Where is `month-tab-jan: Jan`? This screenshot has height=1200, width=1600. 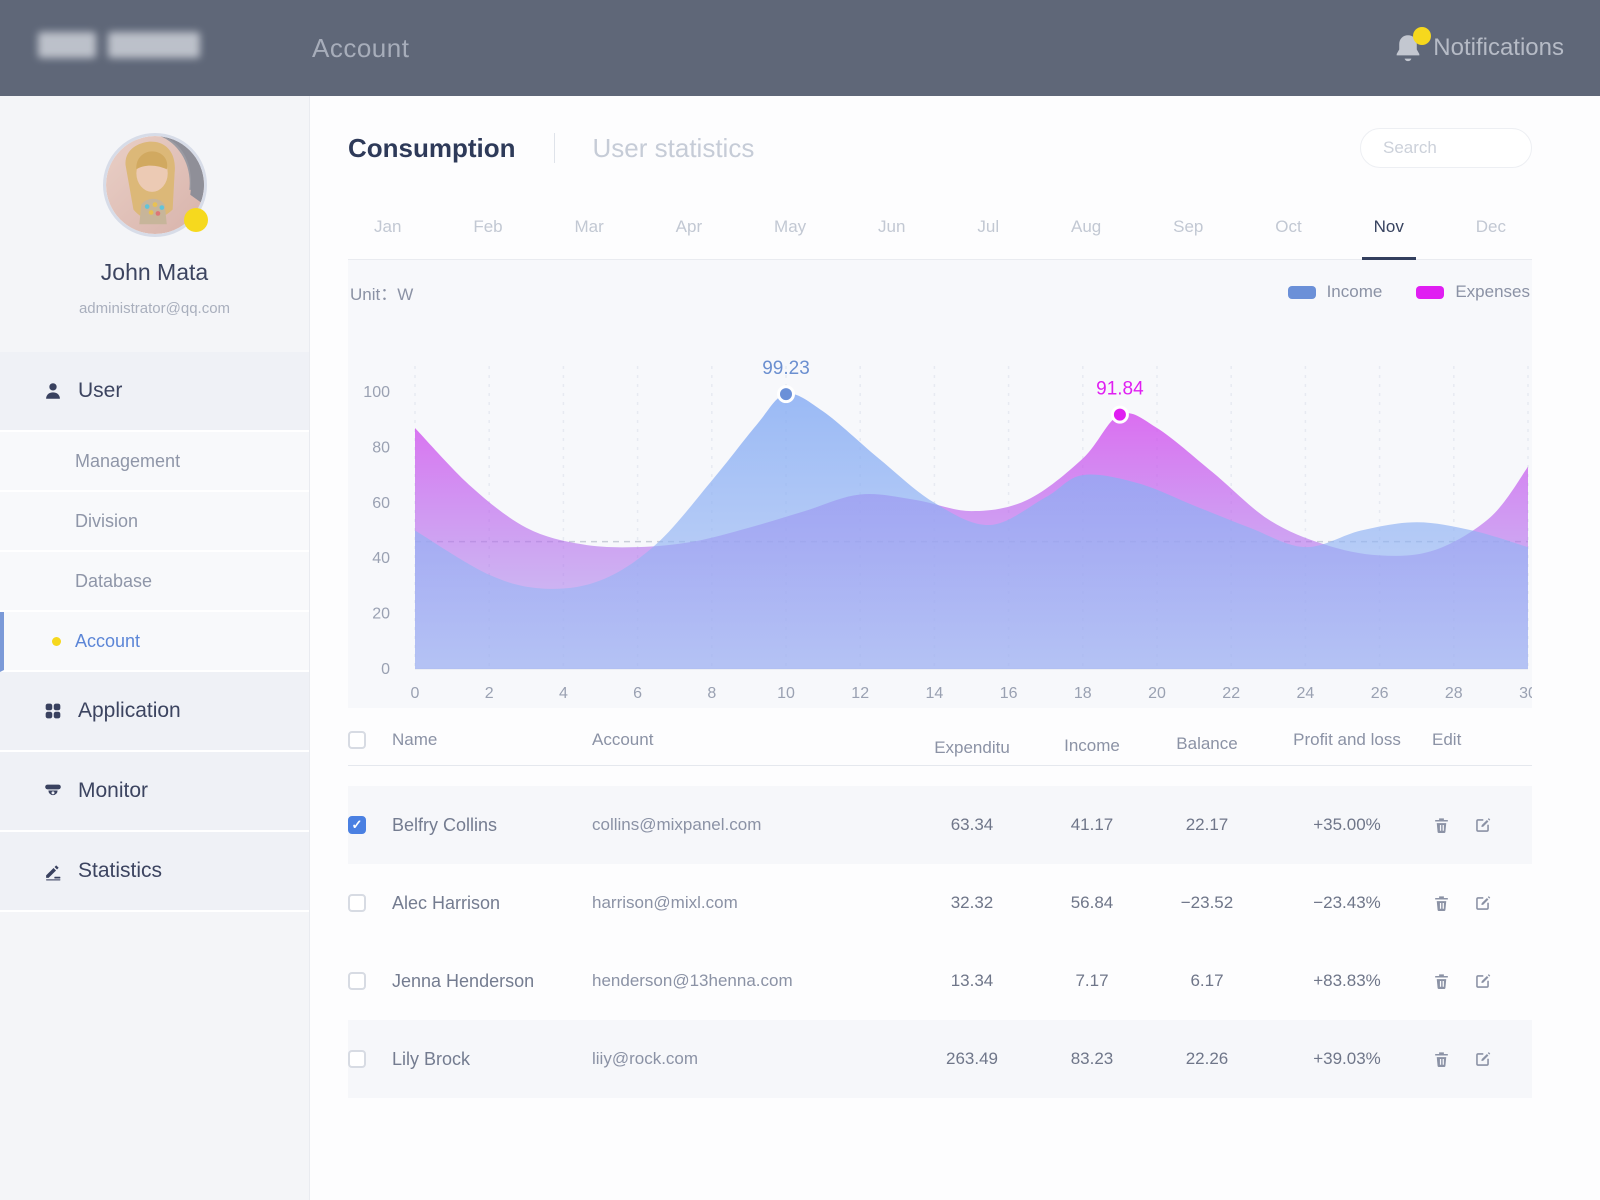
month-tab-jan: Jan is located at coordinates (388, 226).